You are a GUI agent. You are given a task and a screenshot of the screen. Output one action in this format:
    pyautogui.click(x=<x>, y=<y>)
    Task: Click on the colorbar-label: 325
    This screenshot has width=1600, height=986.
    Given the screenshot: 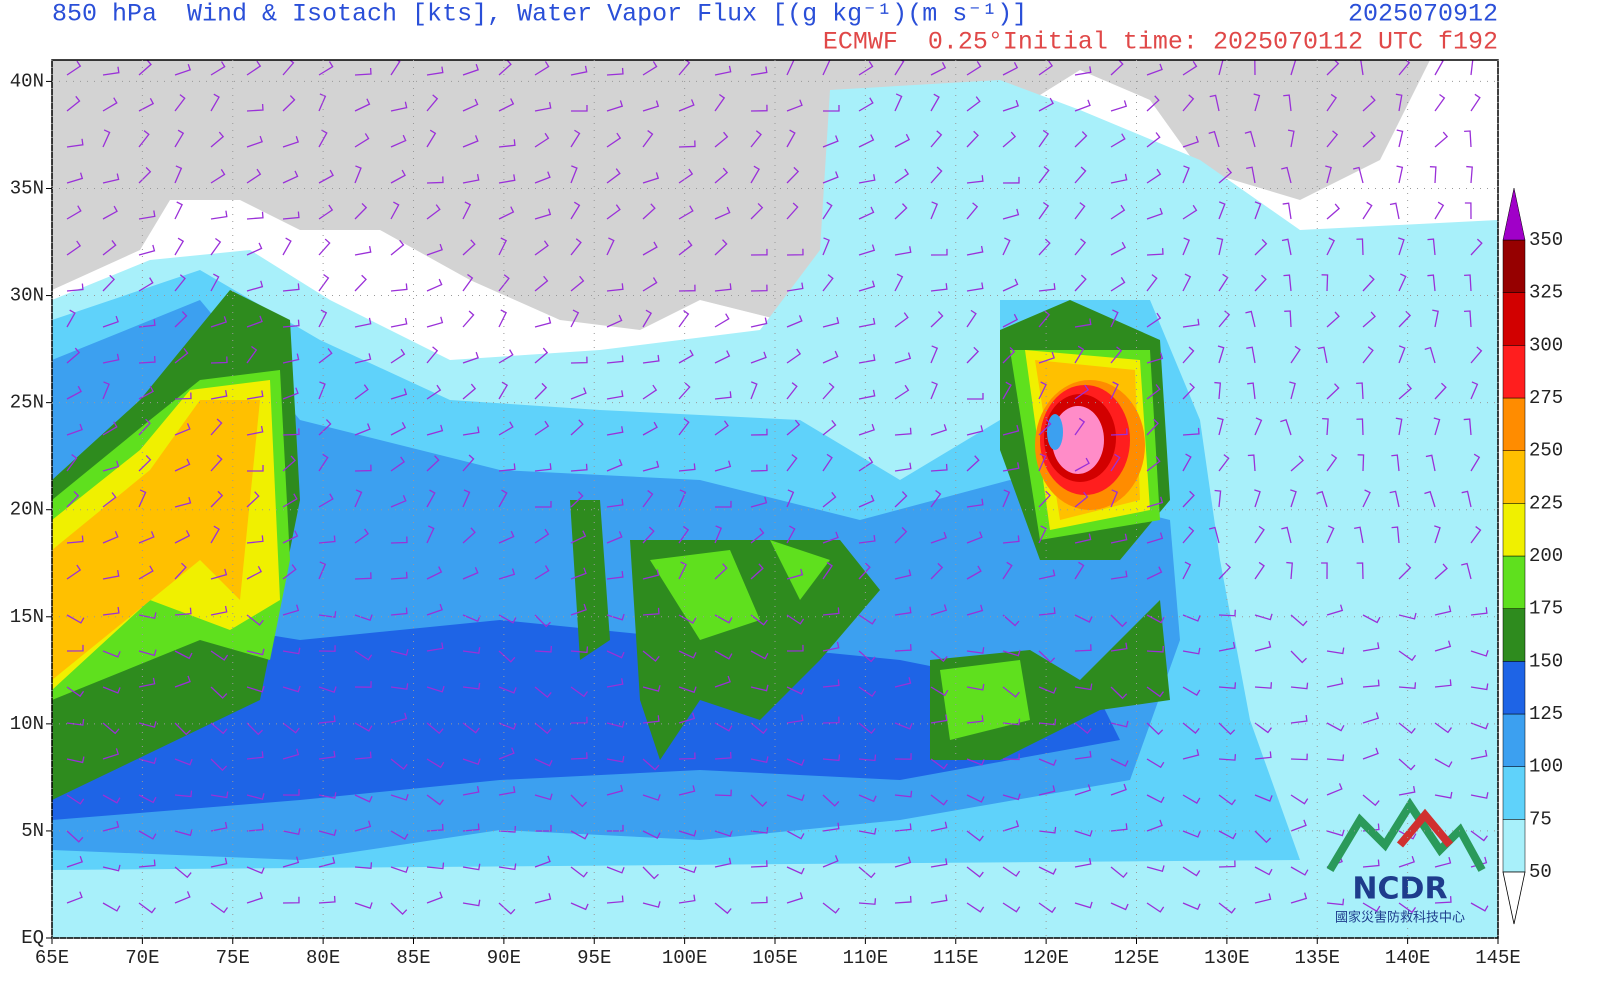 What is the action you would take?
    pyautogui.click(x=1546, y=293)
    